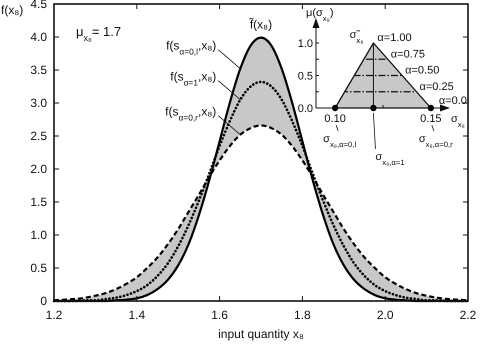 The width and height of the screenshot is (480, 344). Describe the element at coordinates (54, 315) in the screenshot. I see `x-tick-label: 1.2` at that location.